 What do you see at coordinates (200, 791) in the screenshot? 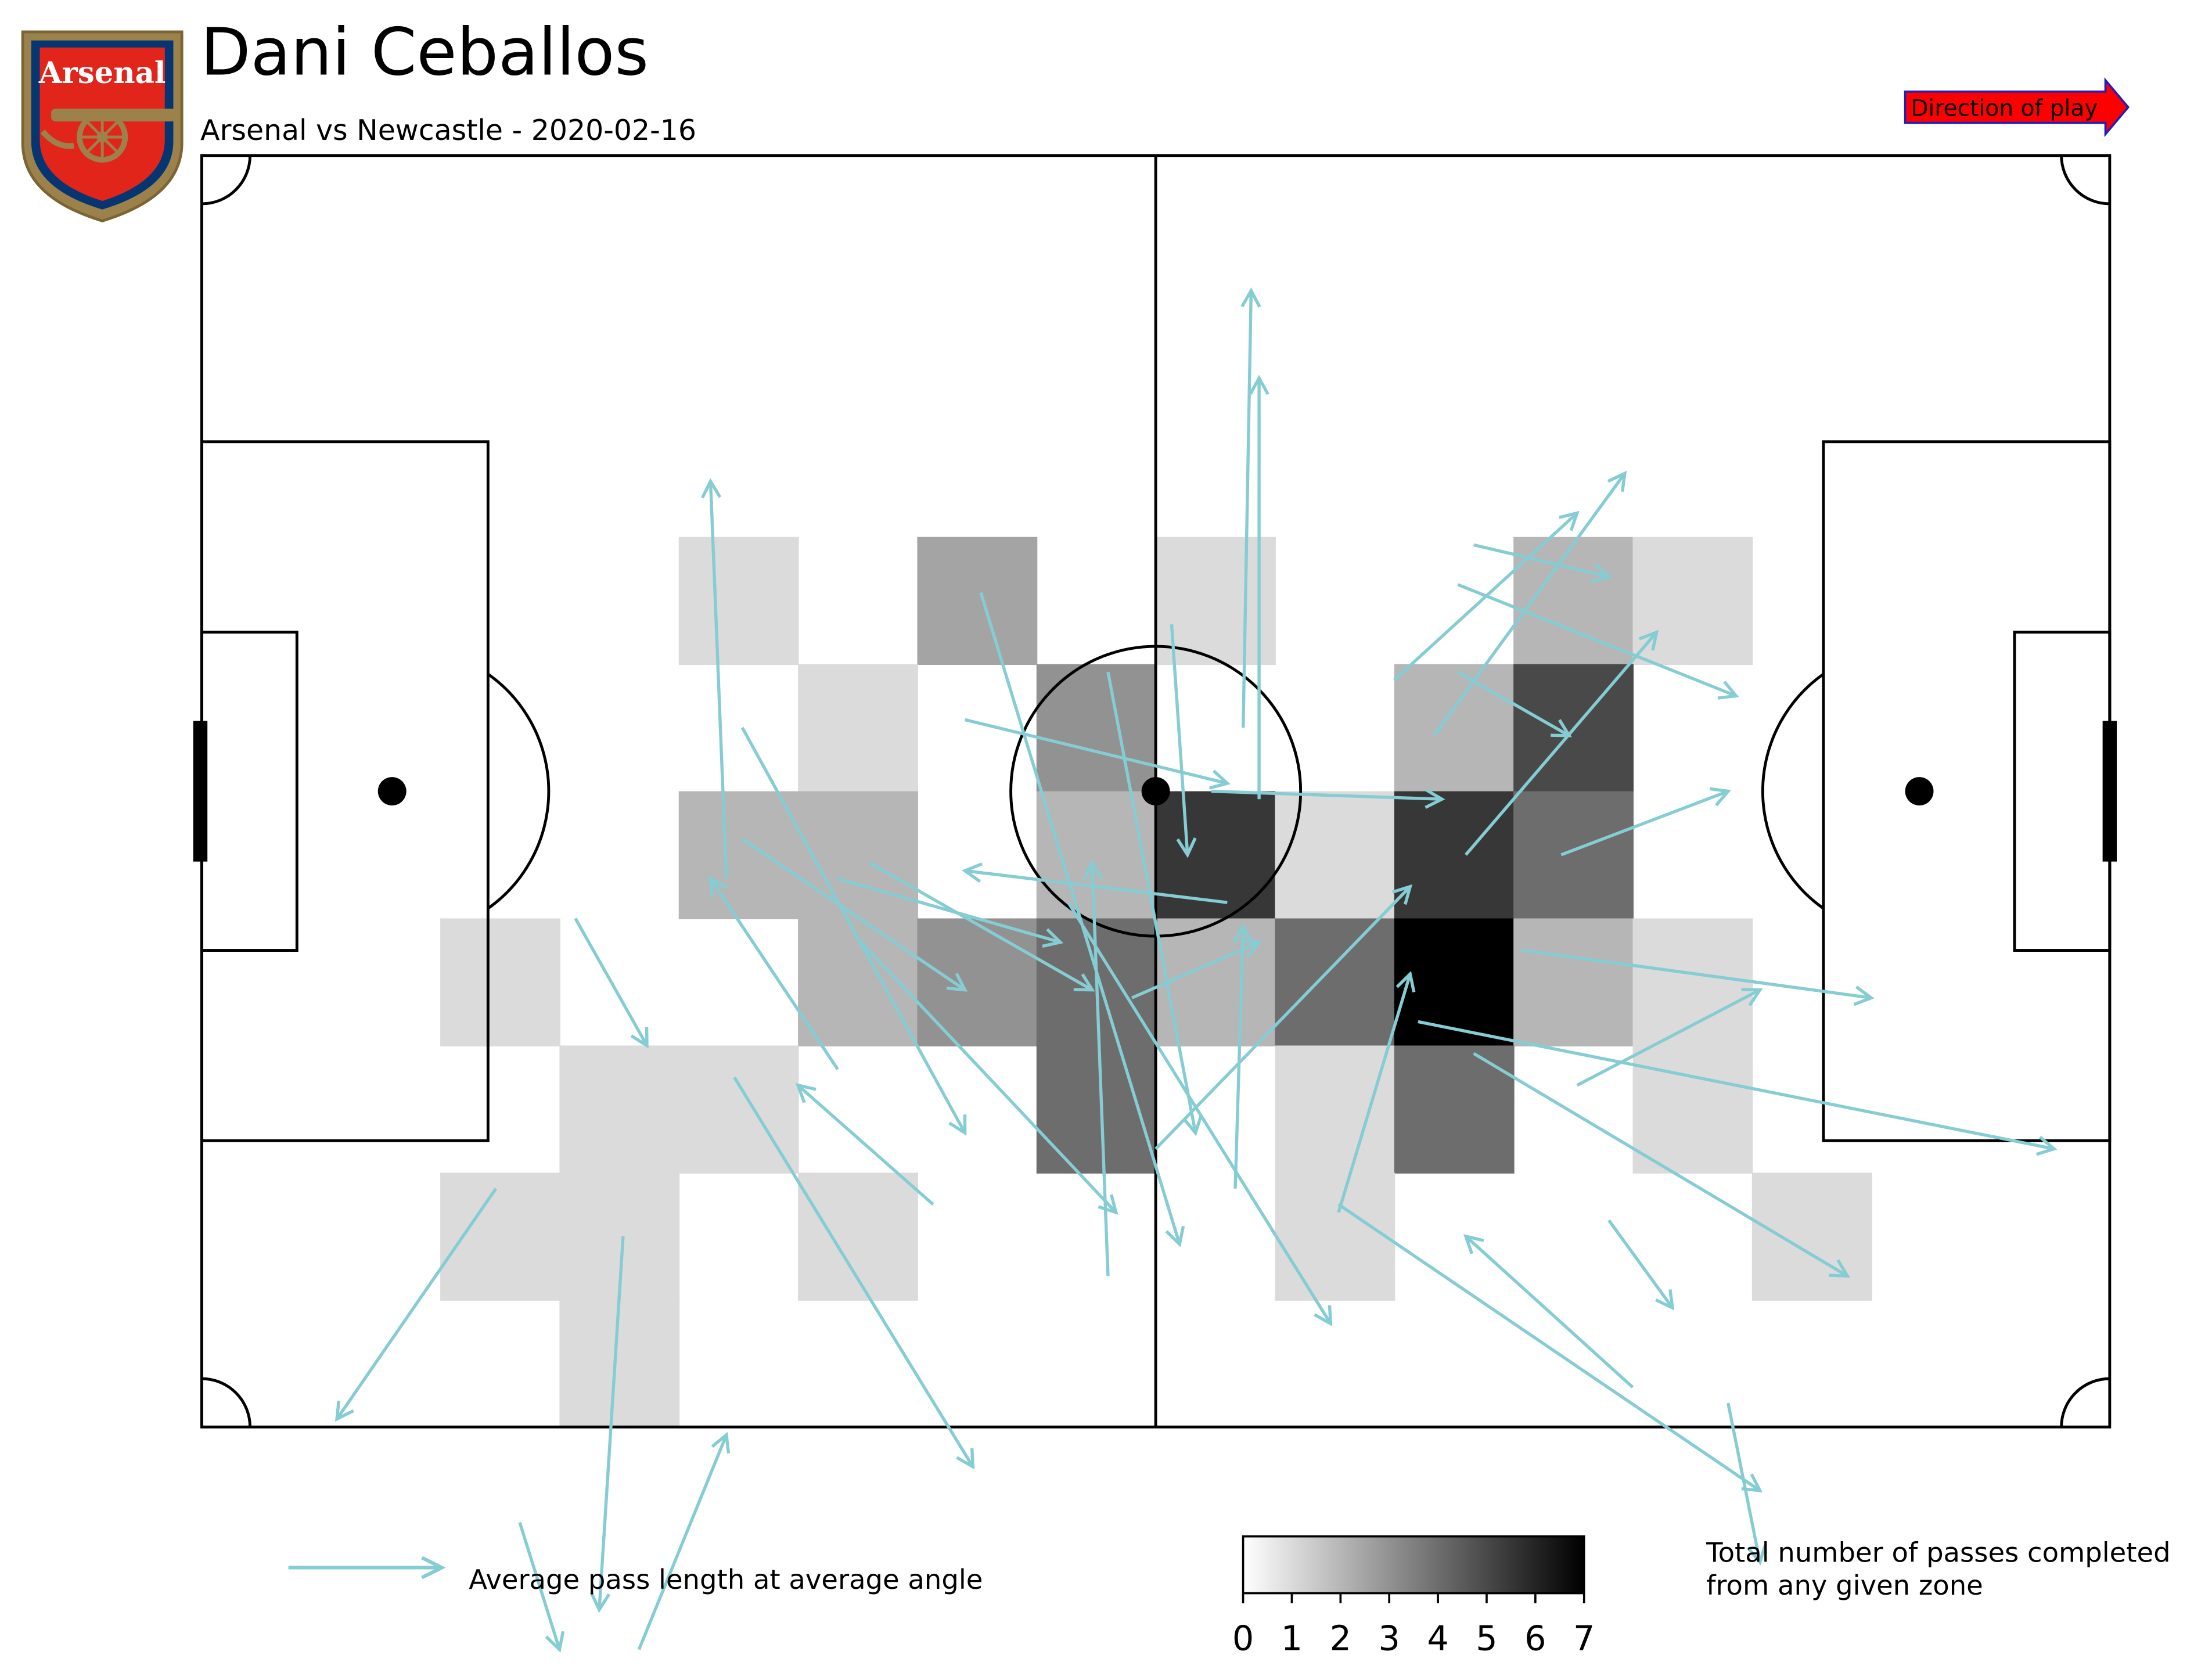
I see `left-goal` at bounding box center [200, 791].